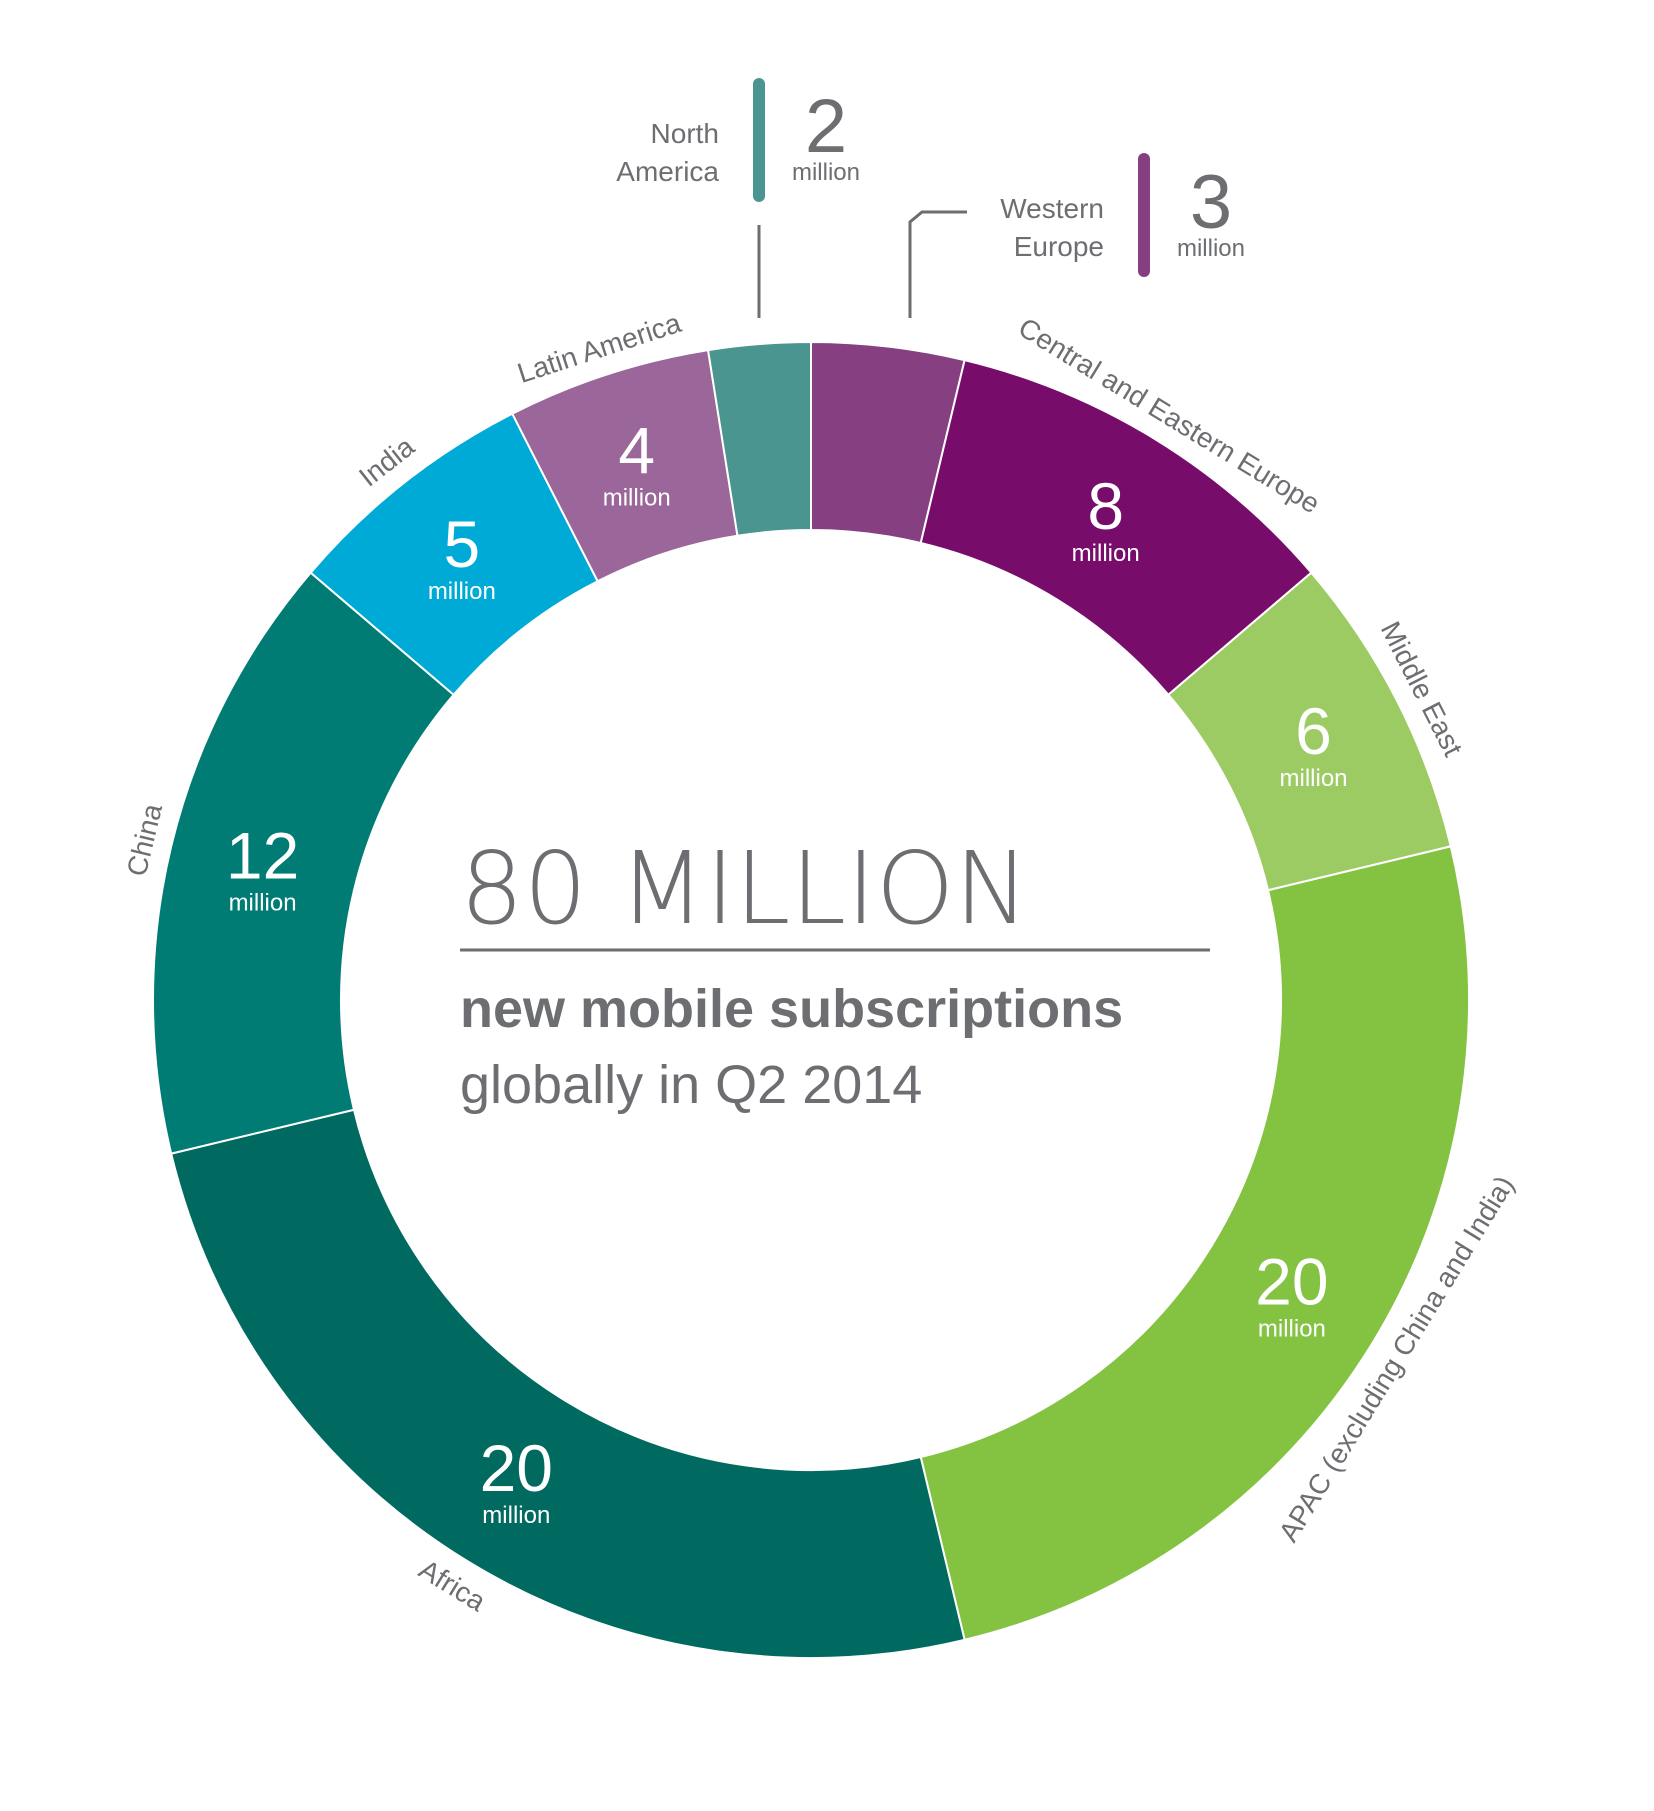 Image resolution: width=1654 pixels, height=1811 pixels. Describe the element at coordinates (691, 1085) in the screenshot. I see `center-subtitle-line2: globally in Q2 2014` at that location.